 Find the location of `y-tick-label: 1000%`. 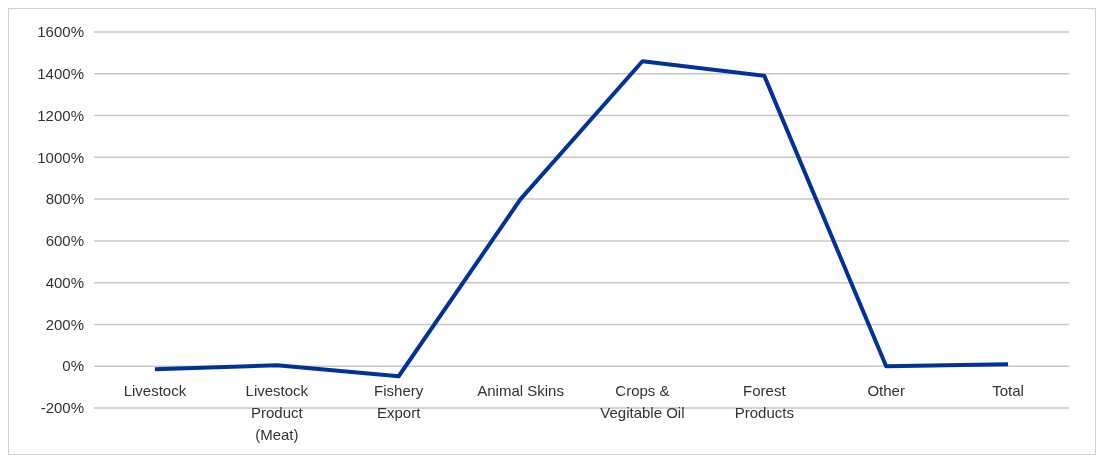

y-tick-label: 1000% is located at coordinates (60, 157).